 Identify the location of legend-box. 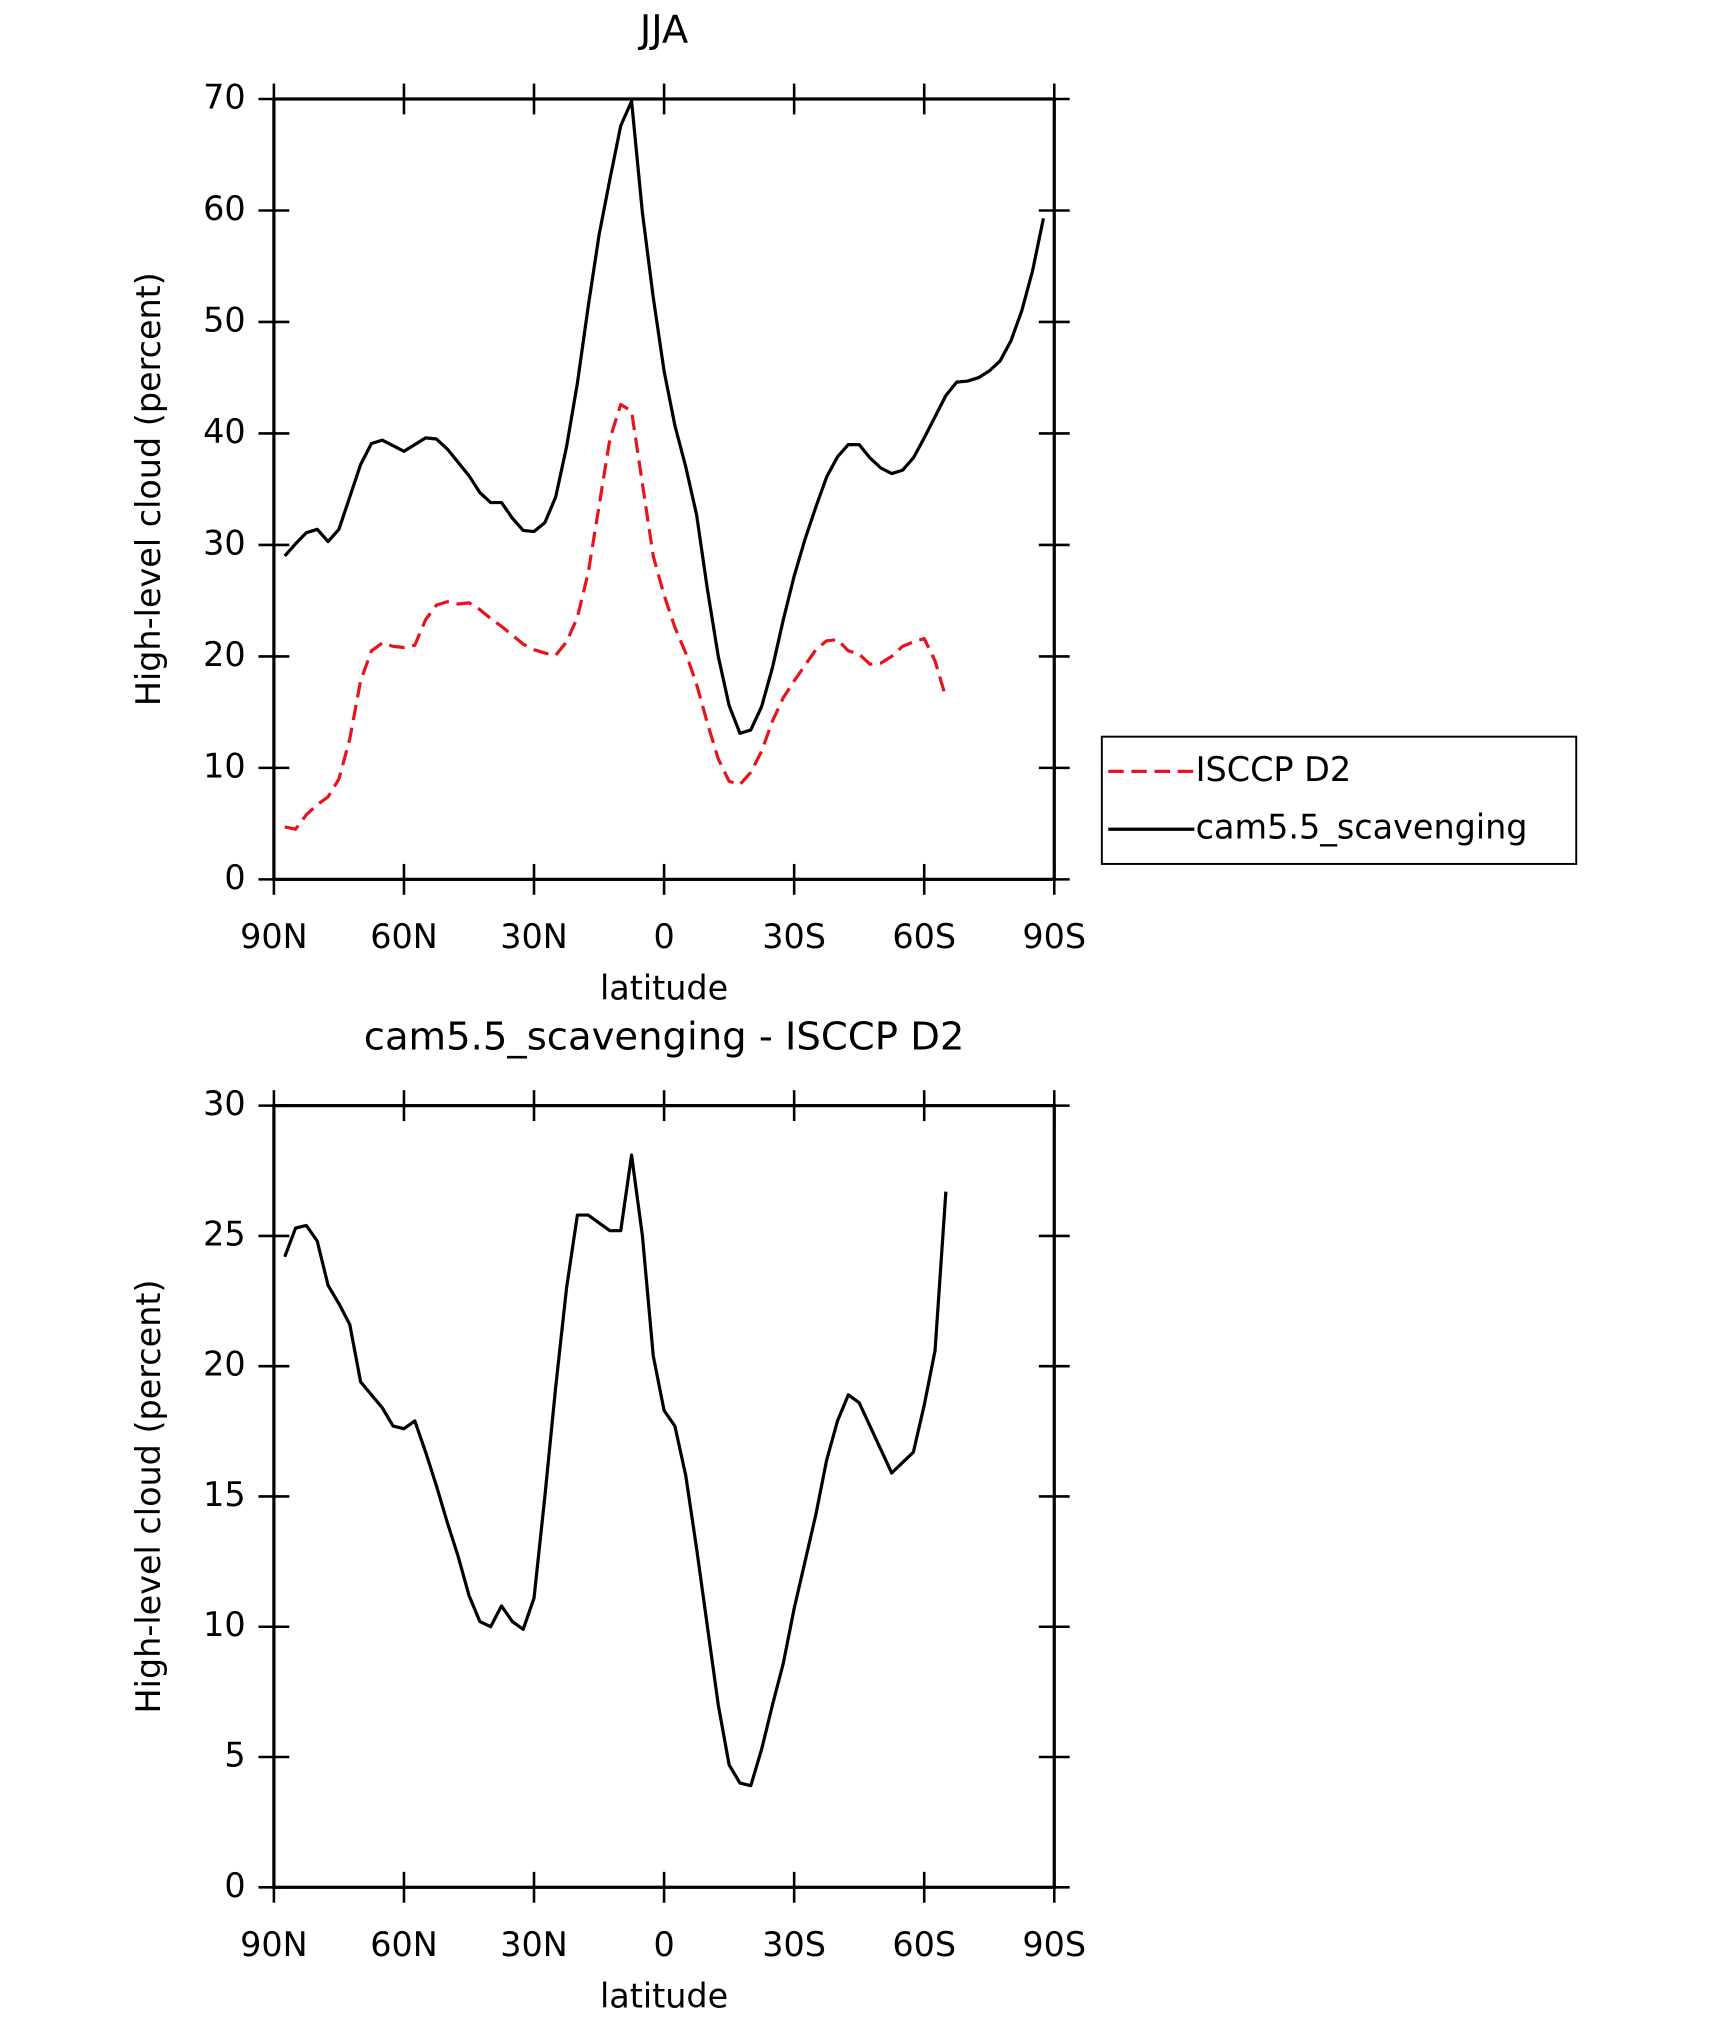
(1339, 800).